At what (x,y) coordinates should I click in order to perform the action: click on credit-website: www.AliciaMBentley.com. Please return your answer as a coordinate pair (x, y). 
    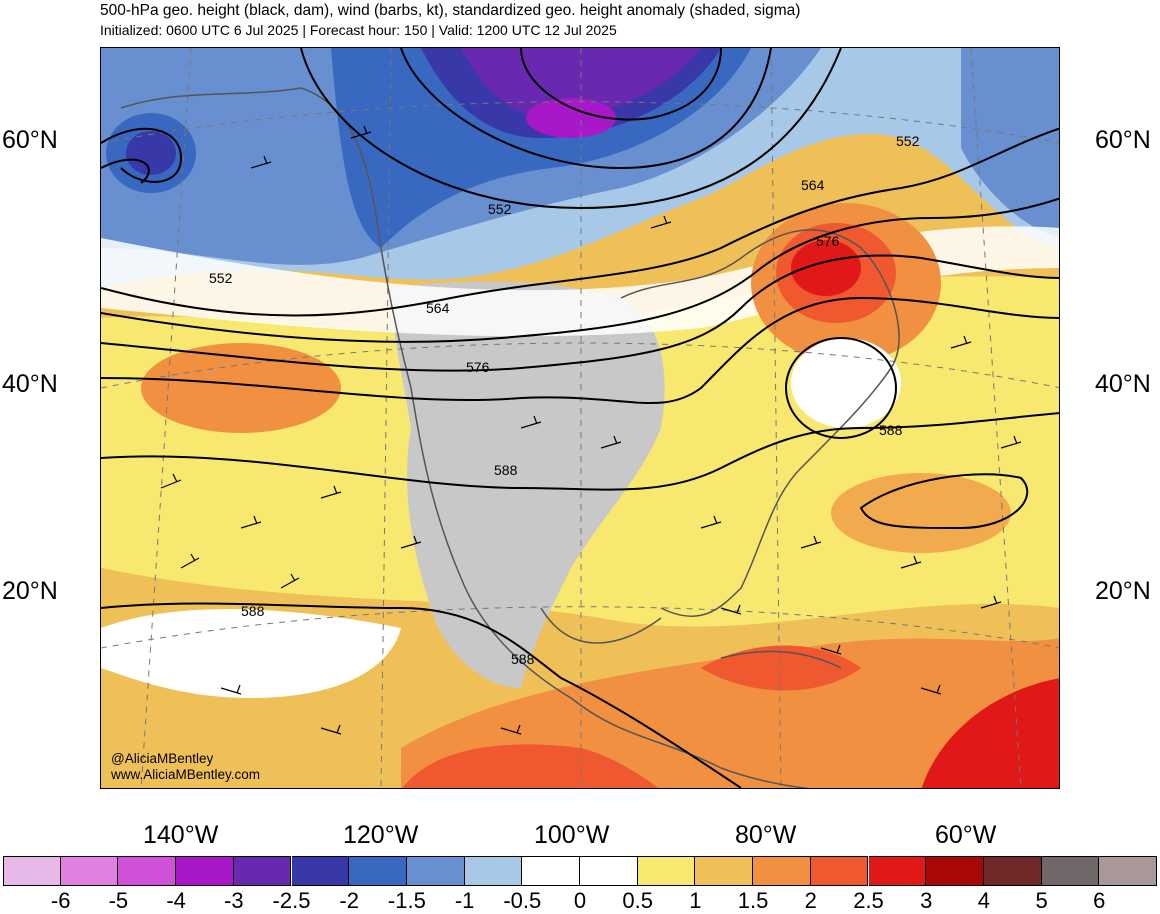
    Looking at the image, I should click on (186, 774).